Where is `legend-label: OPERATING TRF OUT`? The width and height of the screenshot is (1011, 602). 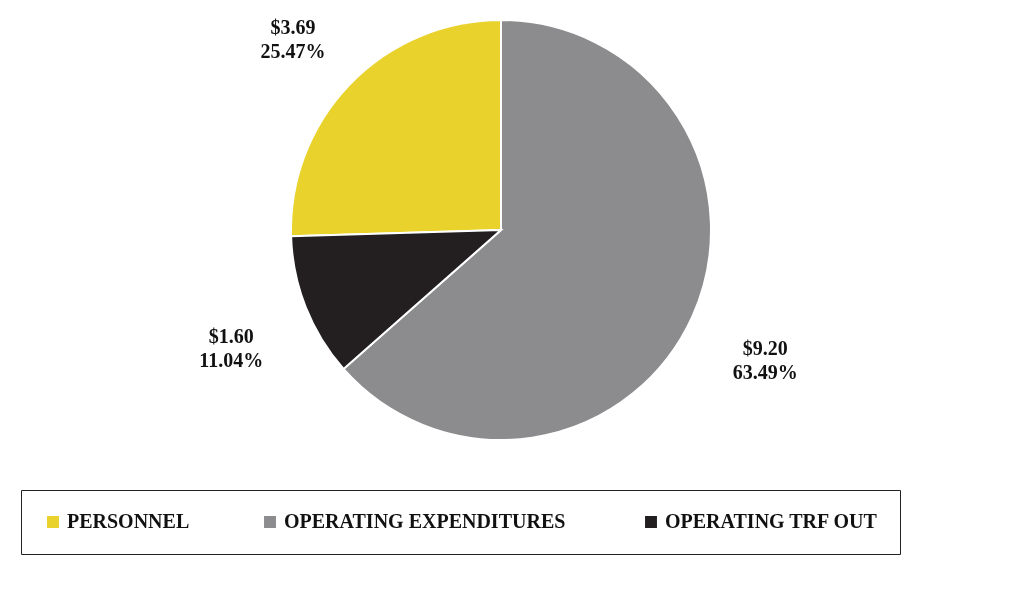
legend-label: OPERATING TRF OUT is located at coordinates (771, 521).